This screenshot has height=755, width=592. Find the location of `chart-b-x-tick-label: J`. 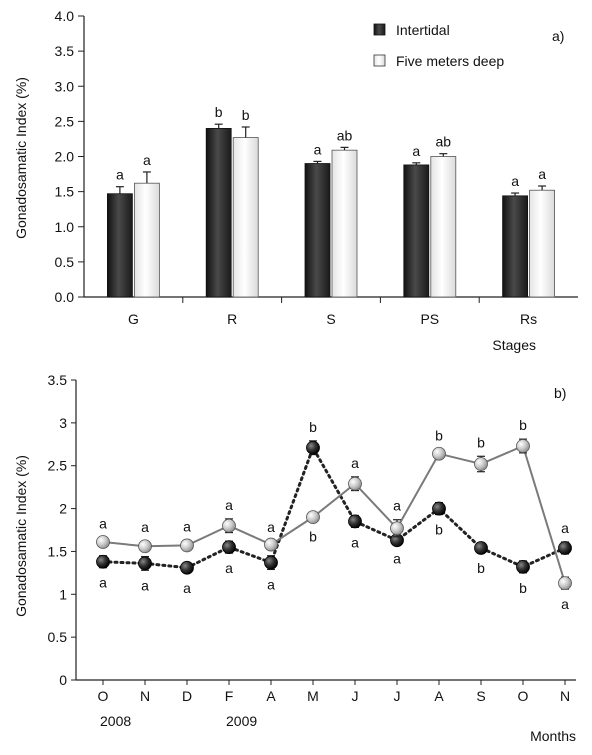

chart-b-x-tick-label: J is located at coordinates (355, 696).